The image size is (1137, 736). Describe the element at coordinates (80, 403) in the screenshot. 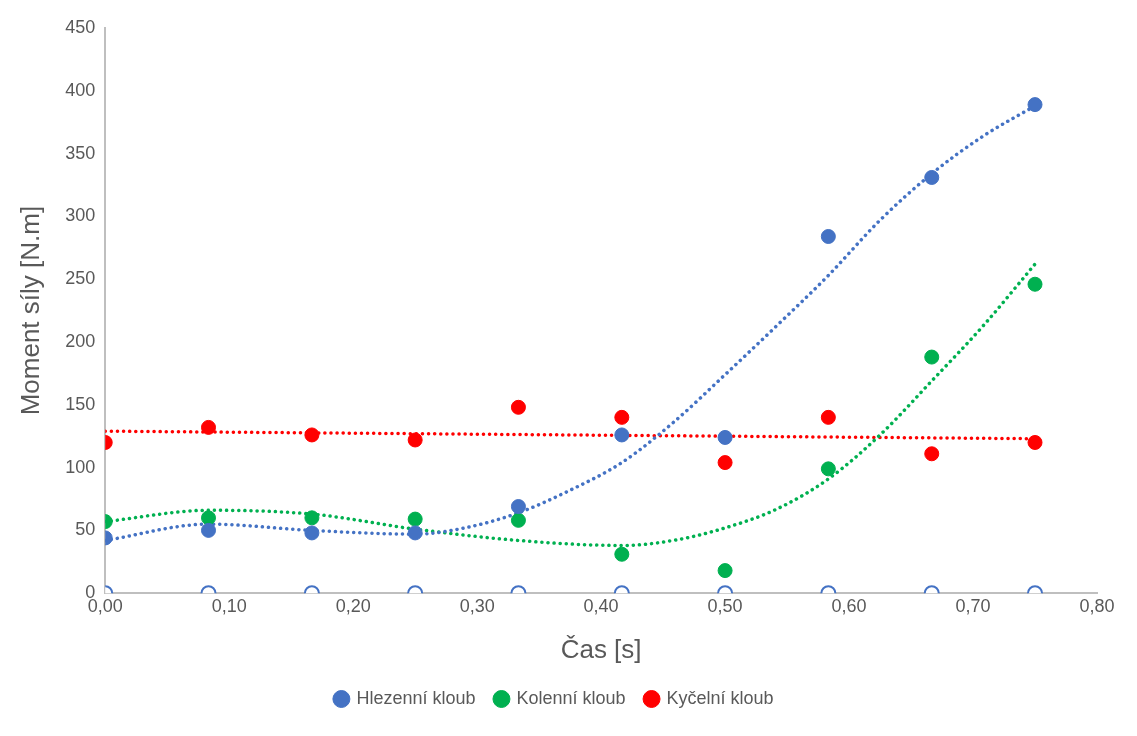

I see `y-tick-label: 150` at that location.